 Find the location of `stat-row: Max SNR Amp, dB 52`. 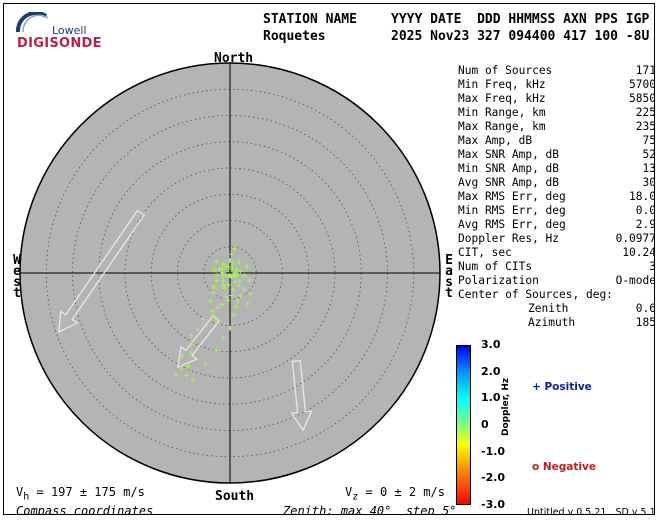

stat-row: Max SNR Amp, dB 52 is located at coordinates (556, 154).